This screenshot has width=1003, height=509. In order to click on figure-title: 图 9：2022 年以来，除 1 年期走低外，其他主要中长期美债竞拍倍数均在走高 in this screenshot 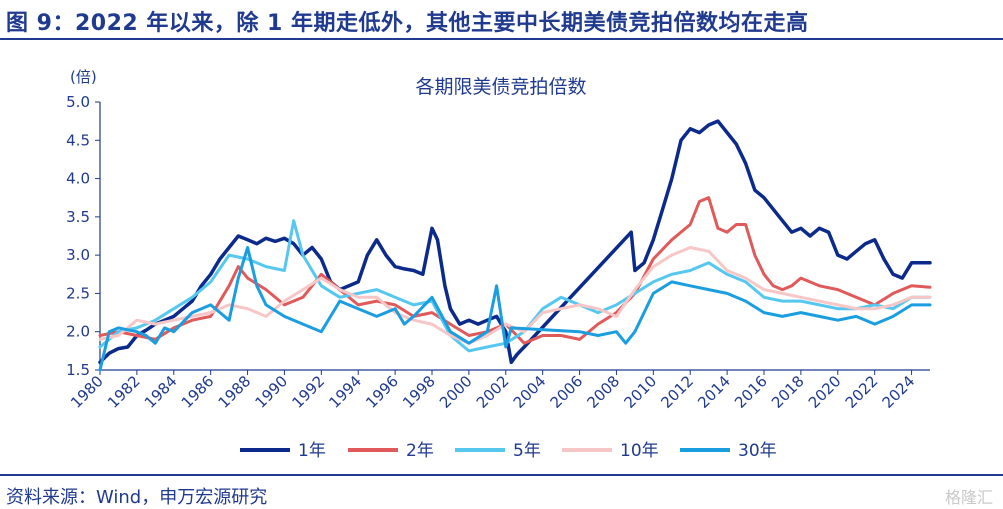, I will do `click(407, 23)`.